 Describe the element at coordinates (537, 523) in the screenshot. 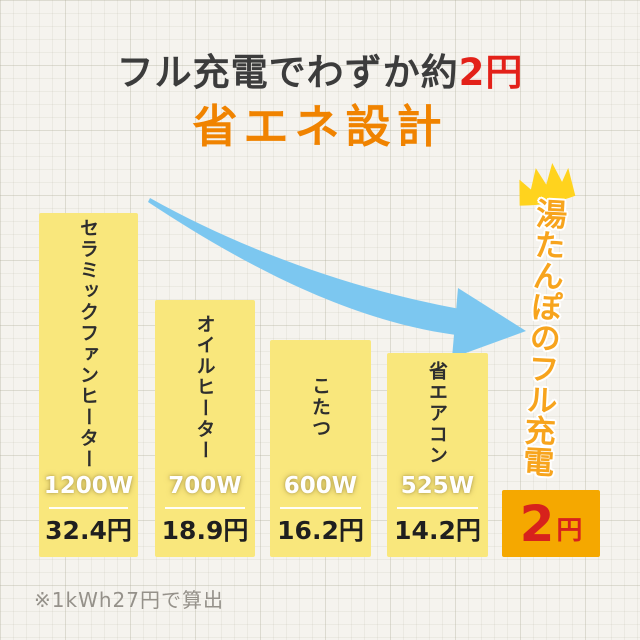

I see `winner-price-value: 2` at that location.